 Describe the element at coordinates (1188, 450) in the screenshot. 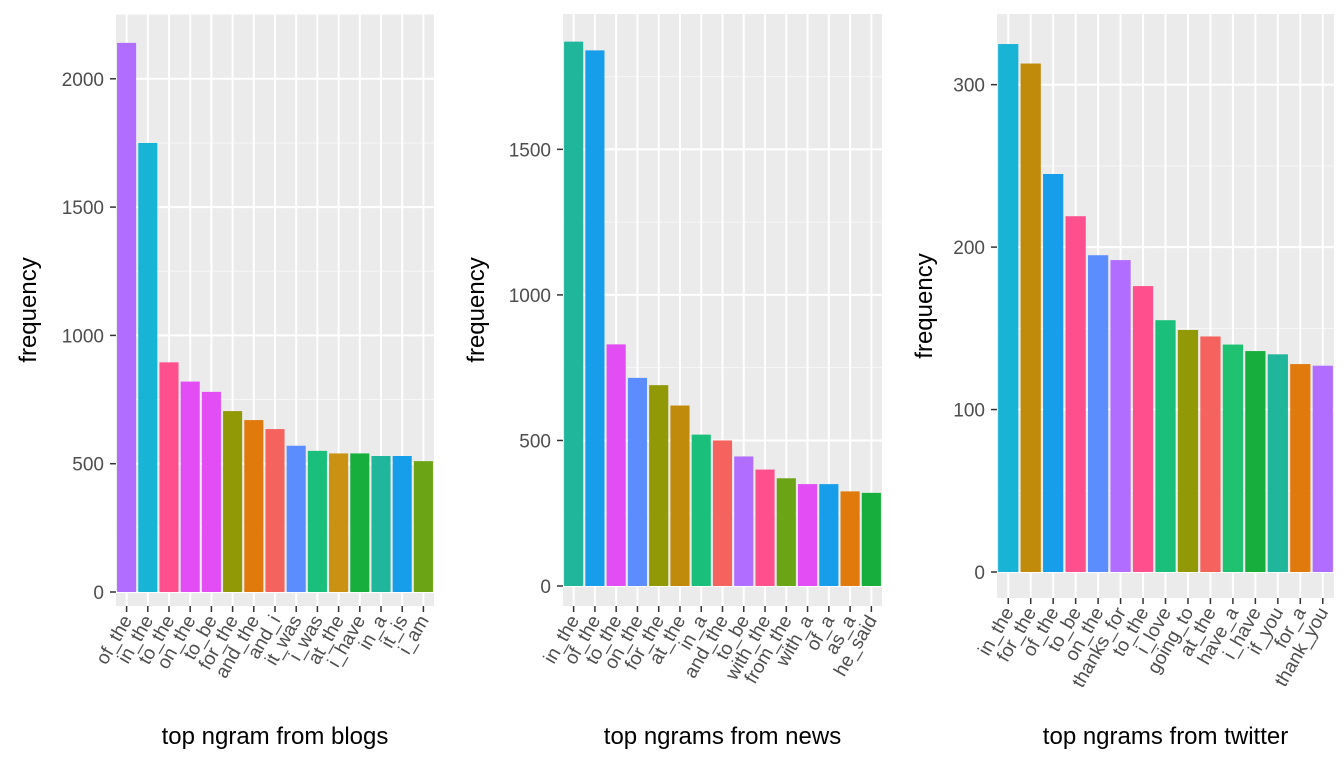

I see `bar-going_to` at that location.